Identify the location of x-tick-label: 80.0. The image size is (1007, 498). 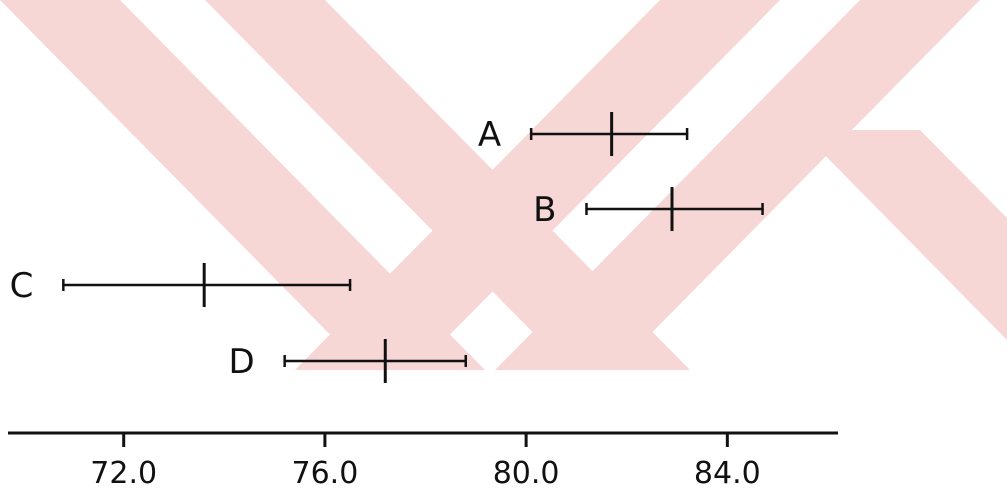
(526, 473).